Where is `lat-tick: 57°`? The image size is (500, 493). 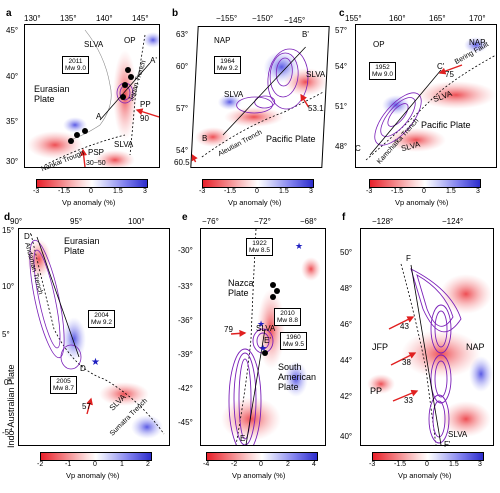
lat-tick: 57° is located at coordinates (341, 30).